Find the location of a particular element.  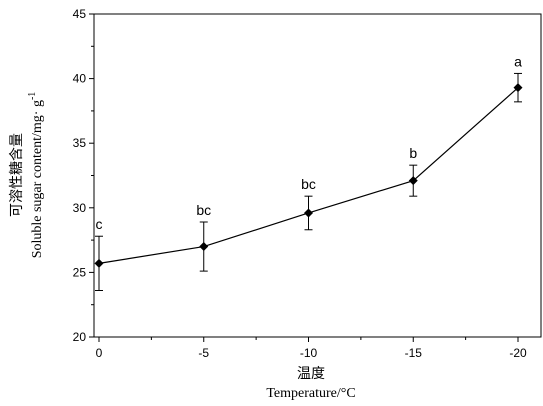

x-axis-title: Temperature/°C is located at coordinates (310, 393).